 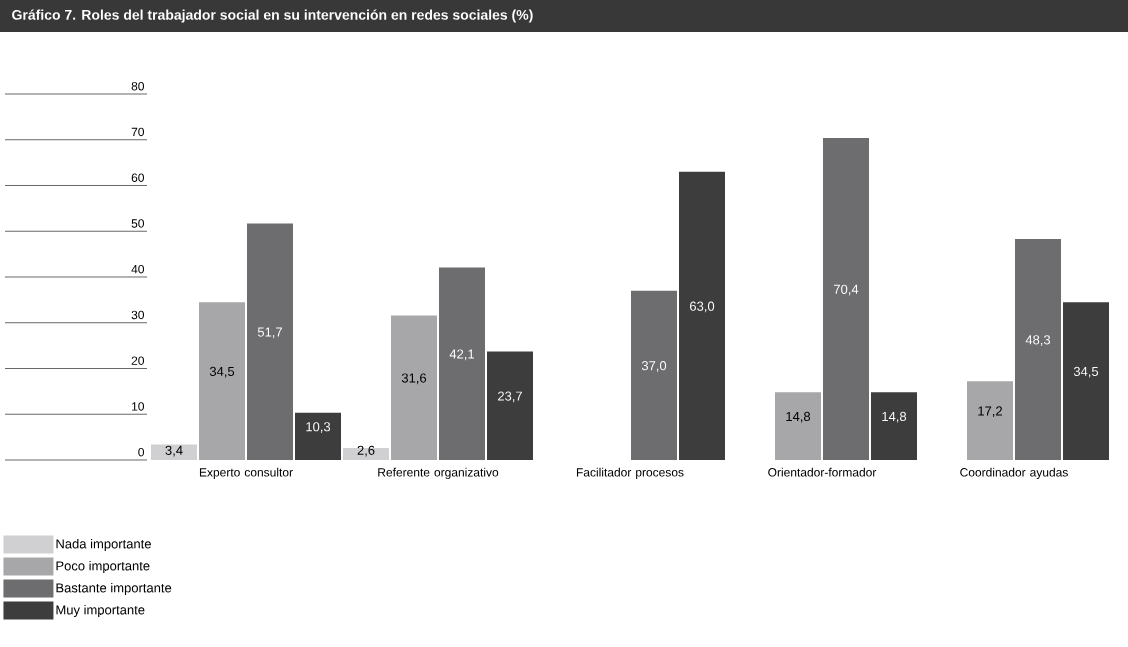 I want to click on data-label: 51,7, so click(x=269, y=333).